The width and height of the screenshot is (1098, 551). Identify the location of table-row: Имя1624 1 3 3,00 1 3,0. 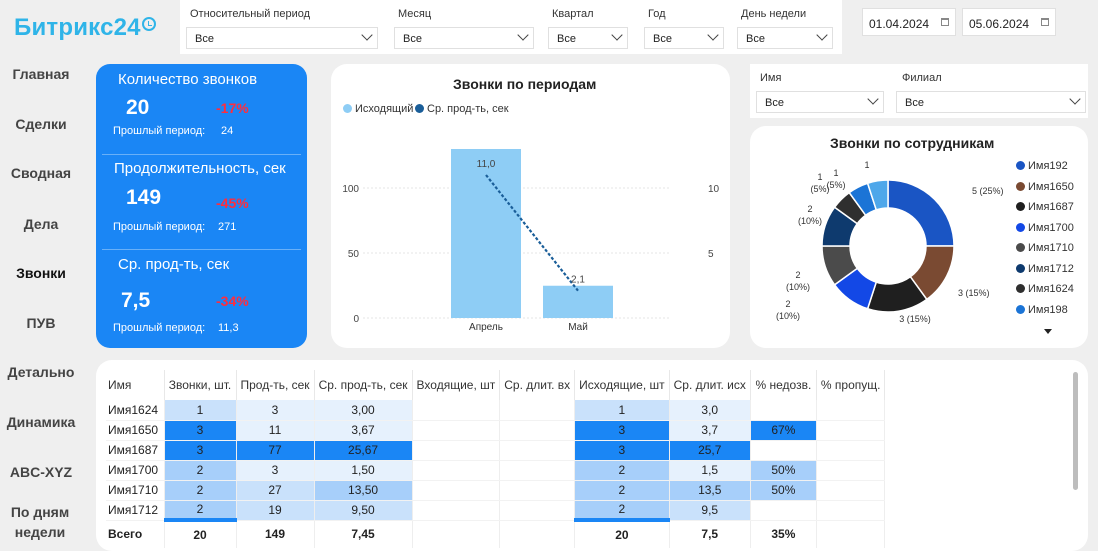
(496, 410).